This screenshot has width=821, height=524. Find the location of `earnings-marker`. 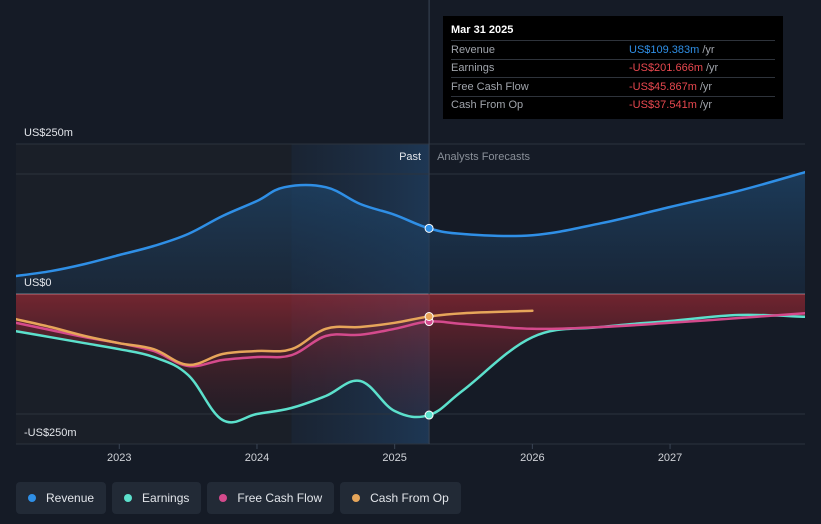

earnings-marker is located at coordinates (429, 415).